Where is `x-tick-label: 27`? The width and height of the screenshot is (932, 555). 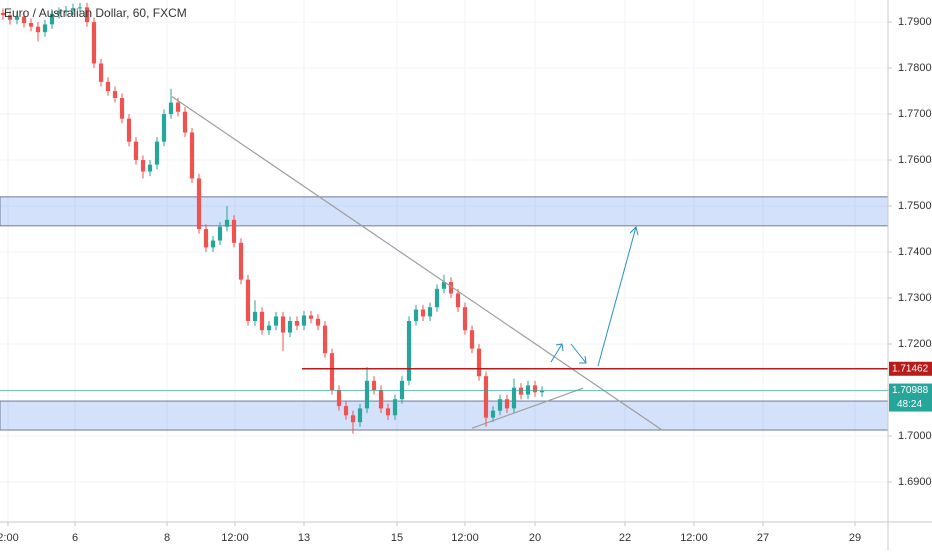
x-tick-label: 27 is located at coordinates (763, 538).